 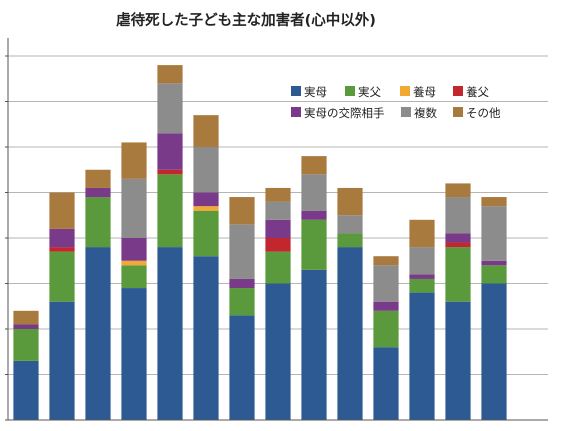 I want to click on legend-item: 養母, so click(x=418, y=92).